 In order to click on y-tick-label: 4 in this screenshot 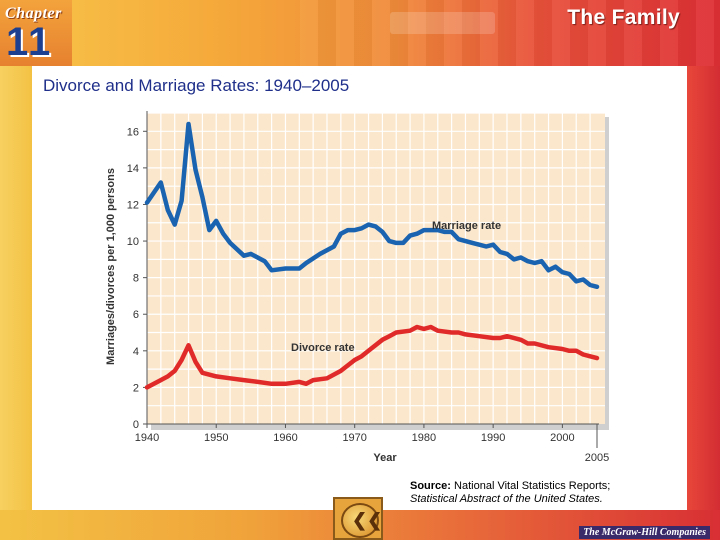, I will do `click(136, 352)`.